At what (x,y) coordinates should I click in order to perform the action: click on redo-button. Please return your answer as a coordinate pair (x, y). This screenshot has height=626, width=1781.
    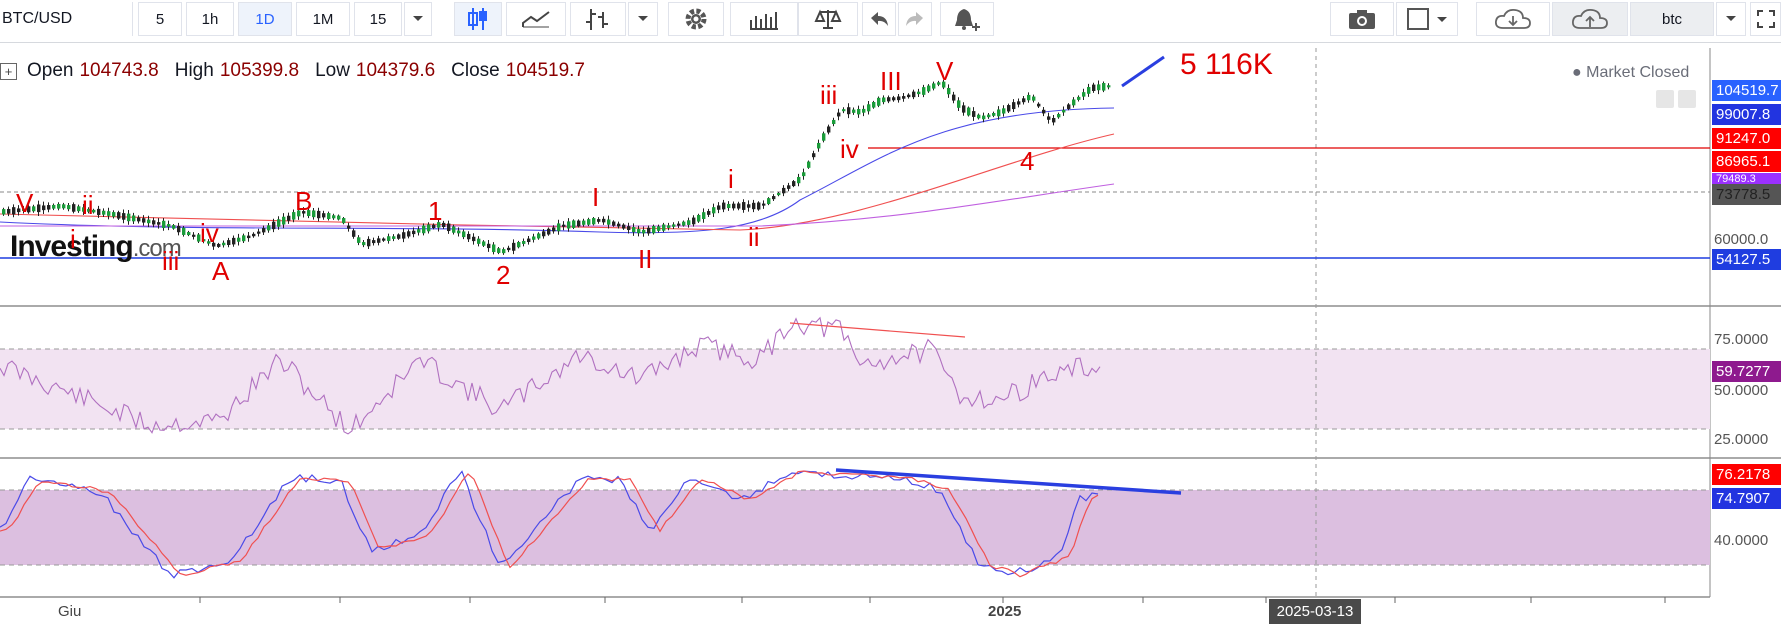
    Looking at the image, I should click on (915, 19).